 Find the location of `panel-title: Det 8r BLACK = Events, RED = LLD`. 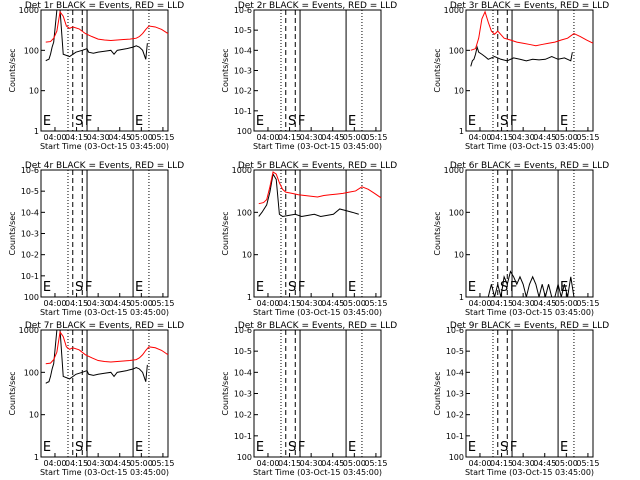

panel-title: Det 8r BLACK = Events, RED = LLD is located at coordinates (317, 326).